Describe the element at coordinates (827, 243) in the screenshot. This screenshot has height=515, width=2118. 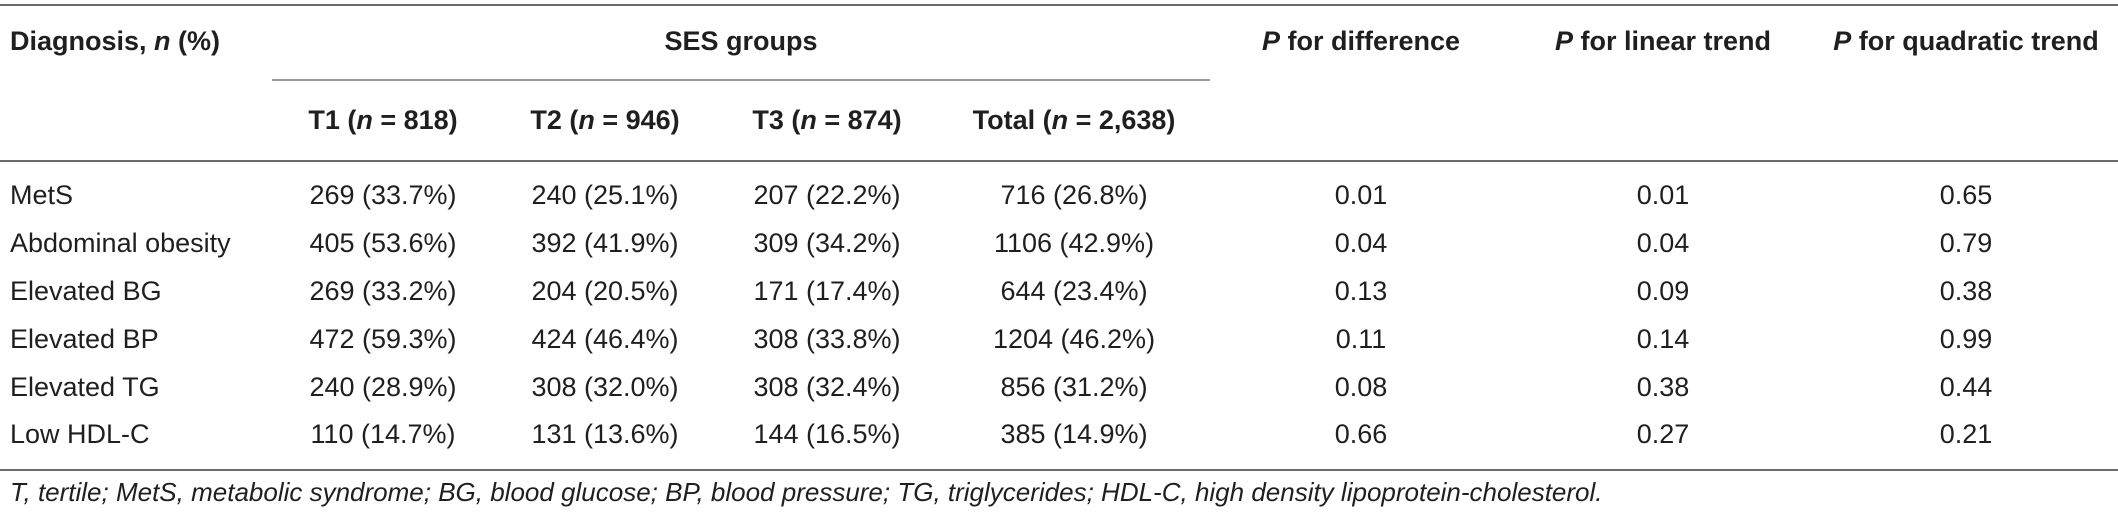
I see `t3-cell: 309 (34.2%)` at that location.